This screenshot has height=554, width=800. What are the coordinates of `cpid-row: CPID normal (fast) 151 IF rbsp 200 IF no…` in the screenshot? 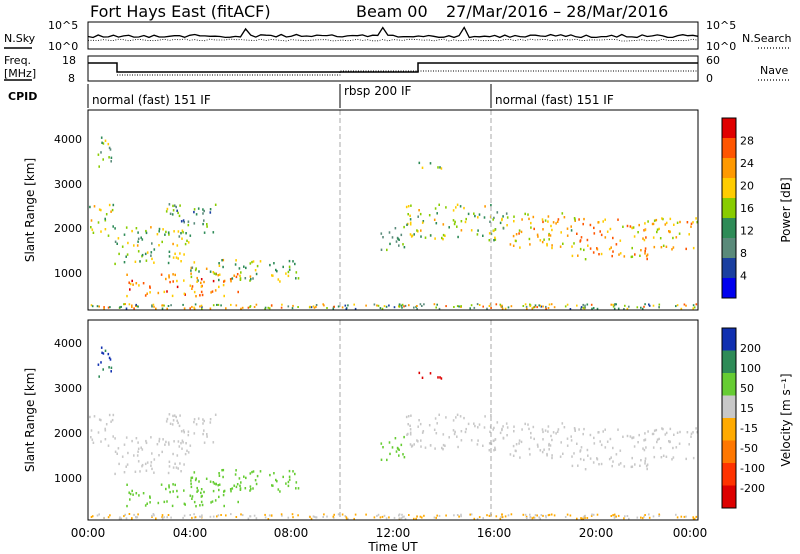 It's located at (311, 96).